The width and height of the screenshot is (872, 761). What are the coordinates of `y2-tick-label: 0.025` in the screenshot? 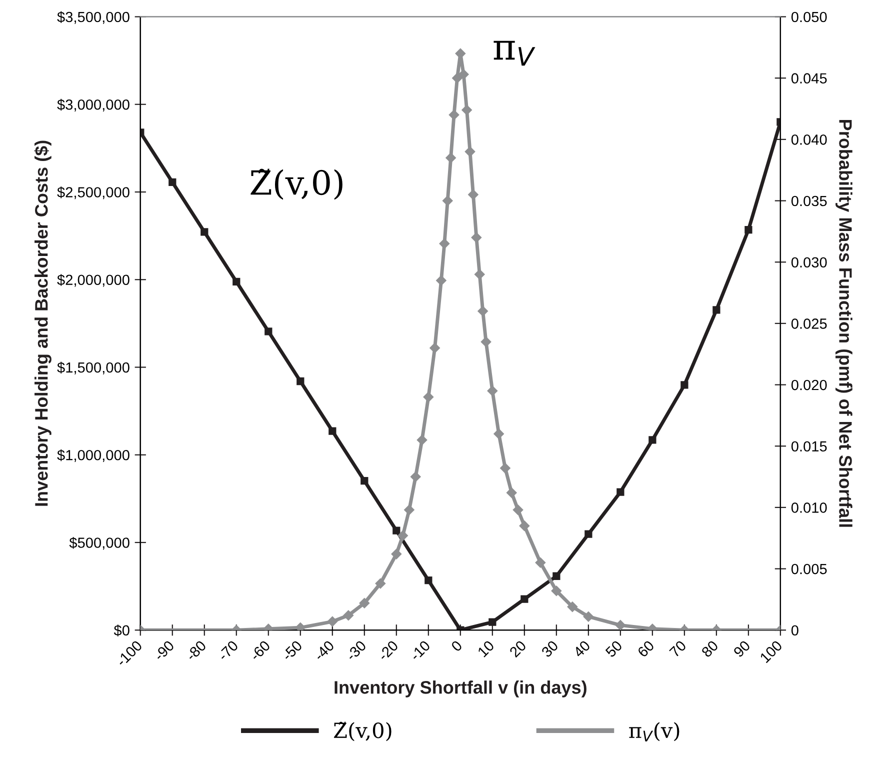 It's located at (809, 323).